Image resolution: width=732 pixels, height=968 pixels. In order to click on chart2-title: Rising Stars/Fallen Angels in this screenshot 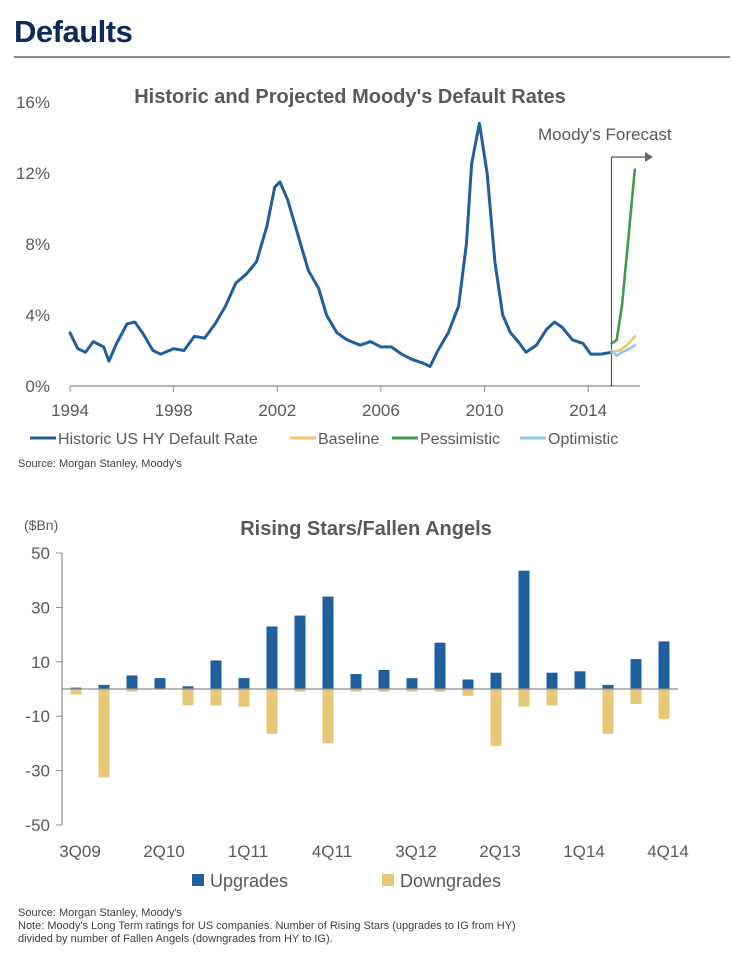, I will do `click(366, 529)`.